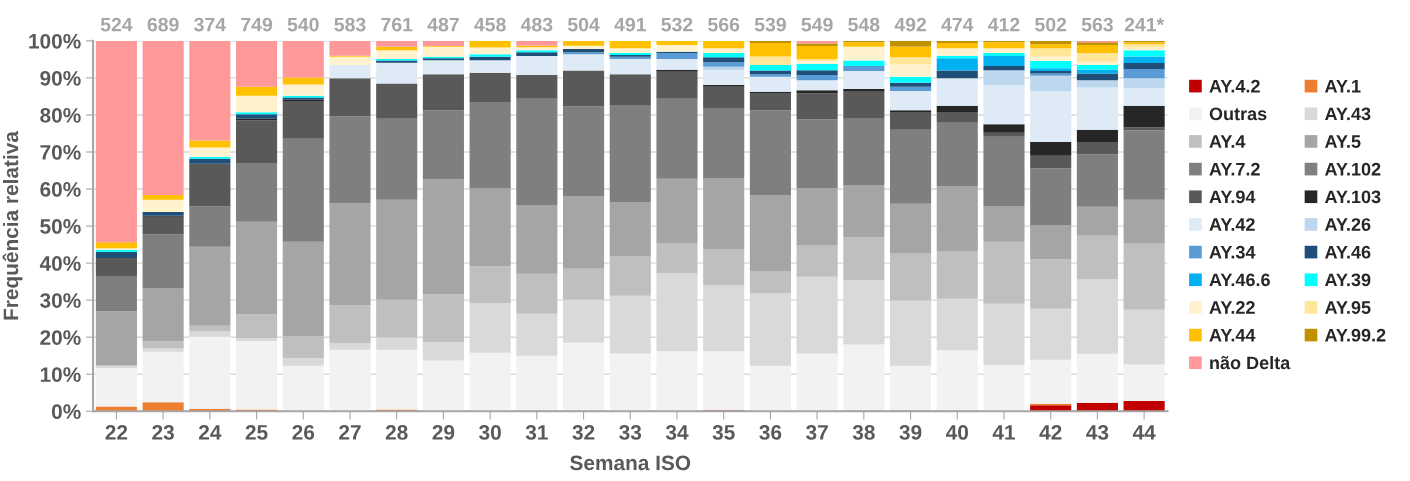 Image resolution: width=1410 pixels, height=481 pixels. What do you see at coordinates (490, 432) in the screenshot?
I see `x-tick-label: 30` at bounding box center [490, 432].